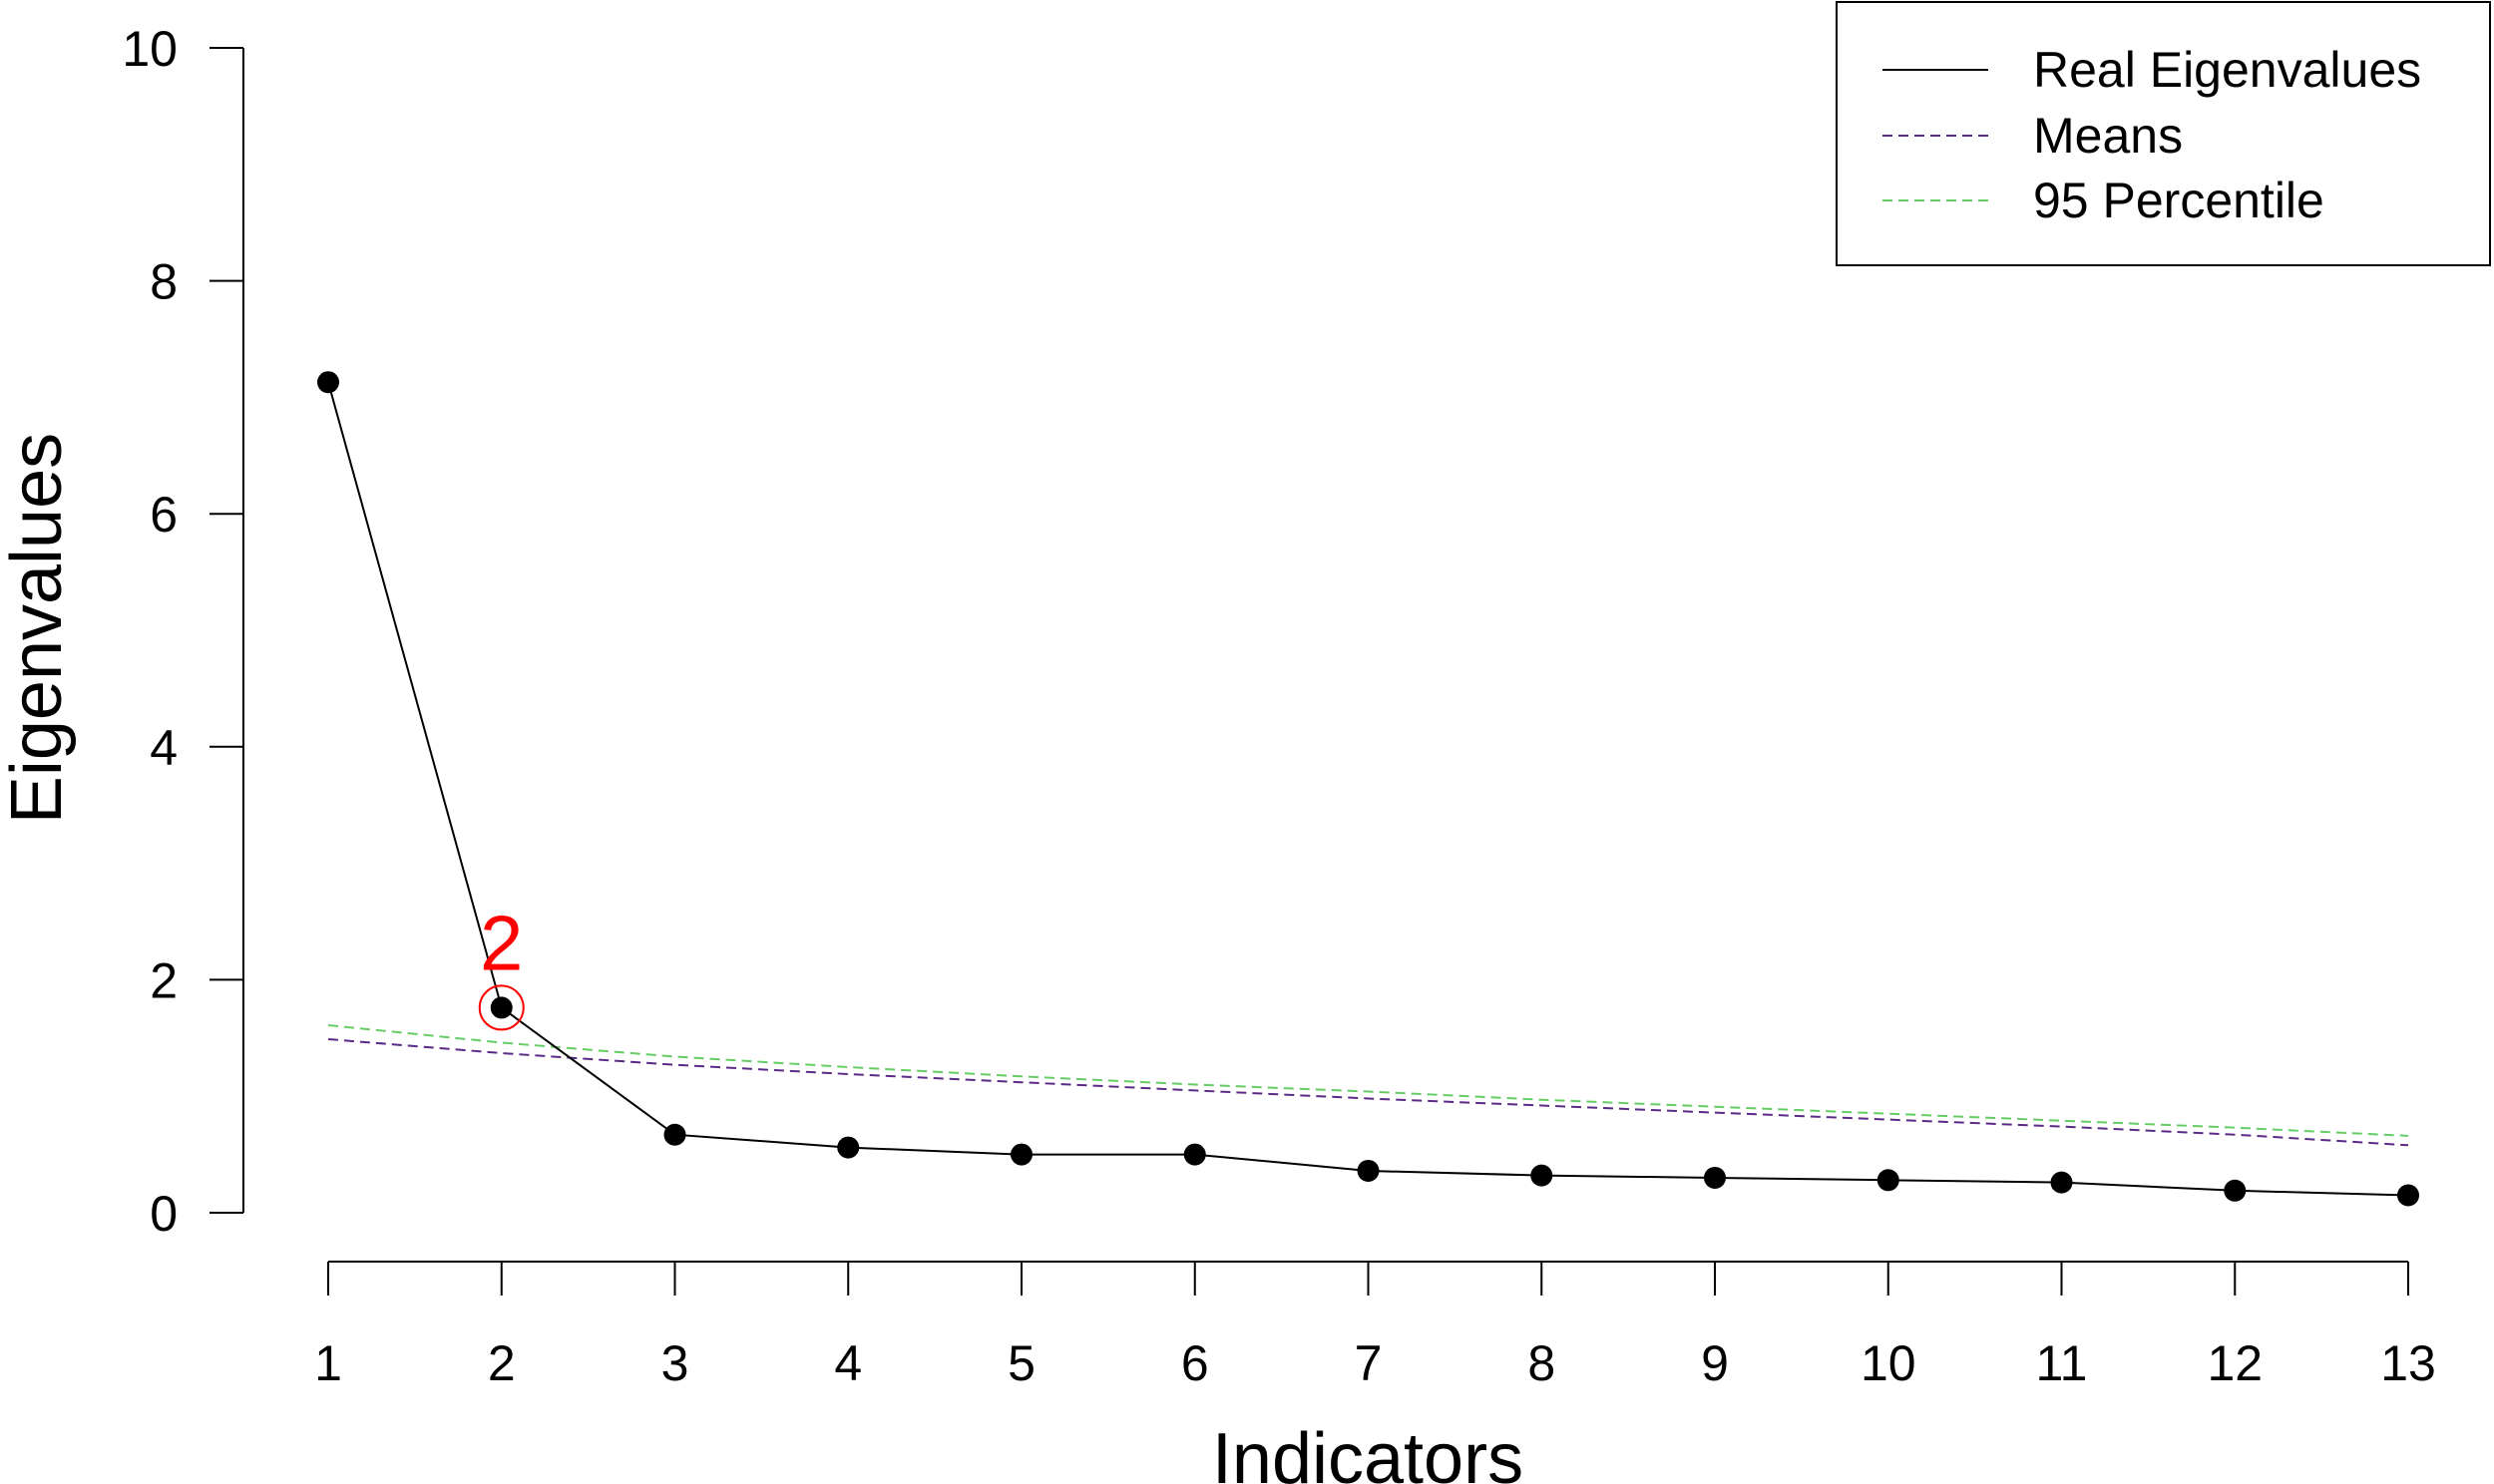  I want to click on y-axis-title: Eigenvalues, so click(38, 628).